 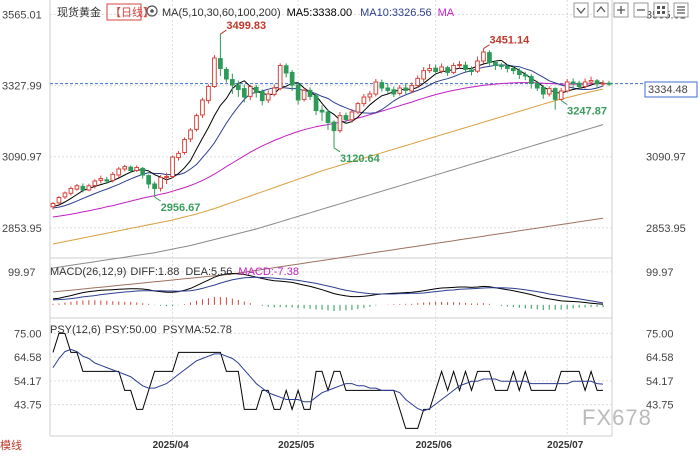 What do you see at coordinates (132, 12) in the screenshot?
I see `period-tag: 【日线】` at bounding box center [132, 12].